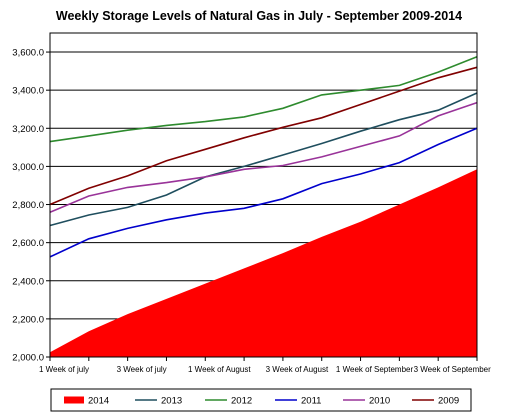 This screenshot has width=520, height=417. I want to click on y-tick-label: 3,000.0, so click(28, 167).